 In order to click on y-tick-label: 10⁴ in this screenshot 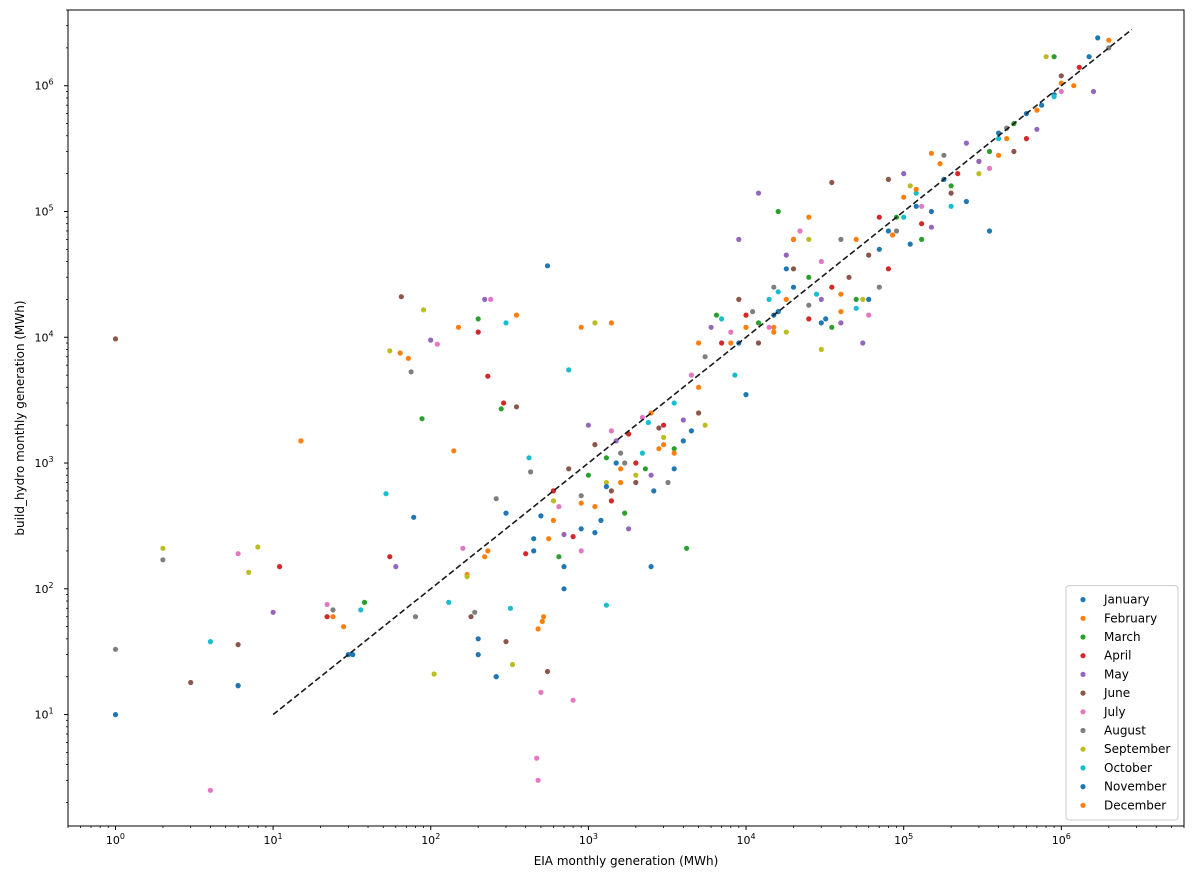, I will do `click(43, 336)`.